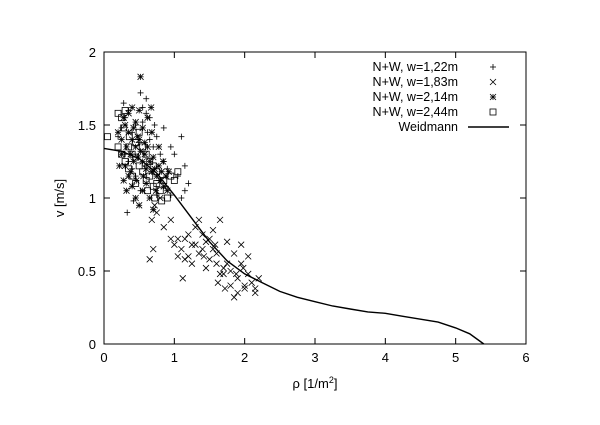  Describe the element at coordinates (336, 383) in the screenshot. I see `x-axis-label-end: ]` at that location.